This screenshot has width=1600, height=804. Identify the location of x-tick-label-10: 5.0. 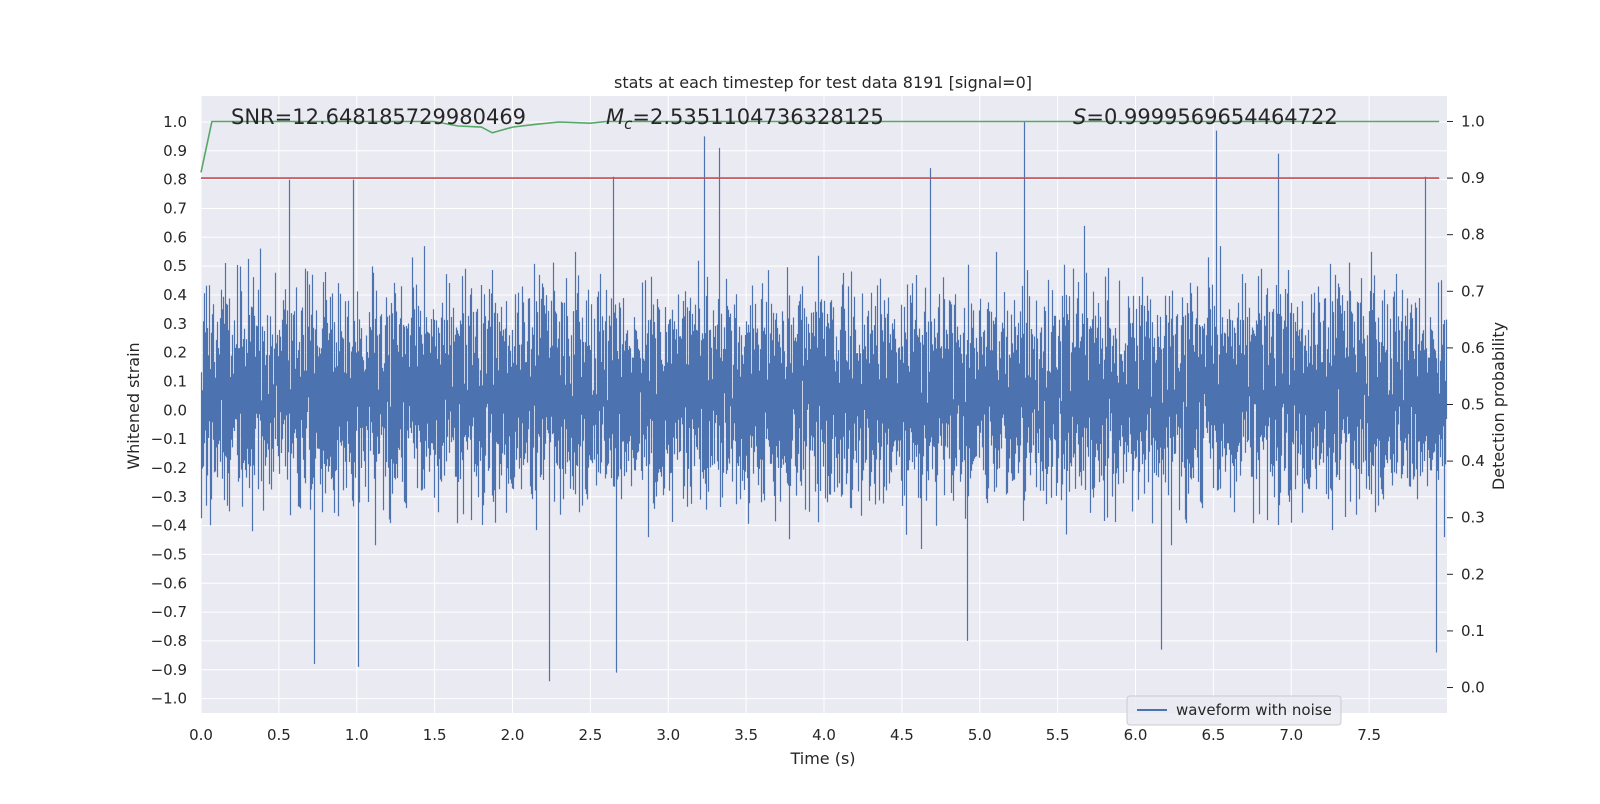
(980, 735).